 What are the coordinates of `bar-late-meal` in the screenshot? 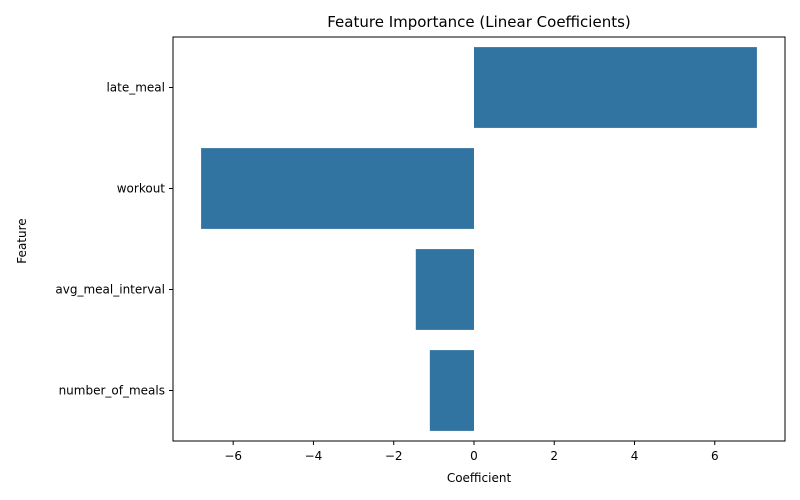 It's located at (615, 87).